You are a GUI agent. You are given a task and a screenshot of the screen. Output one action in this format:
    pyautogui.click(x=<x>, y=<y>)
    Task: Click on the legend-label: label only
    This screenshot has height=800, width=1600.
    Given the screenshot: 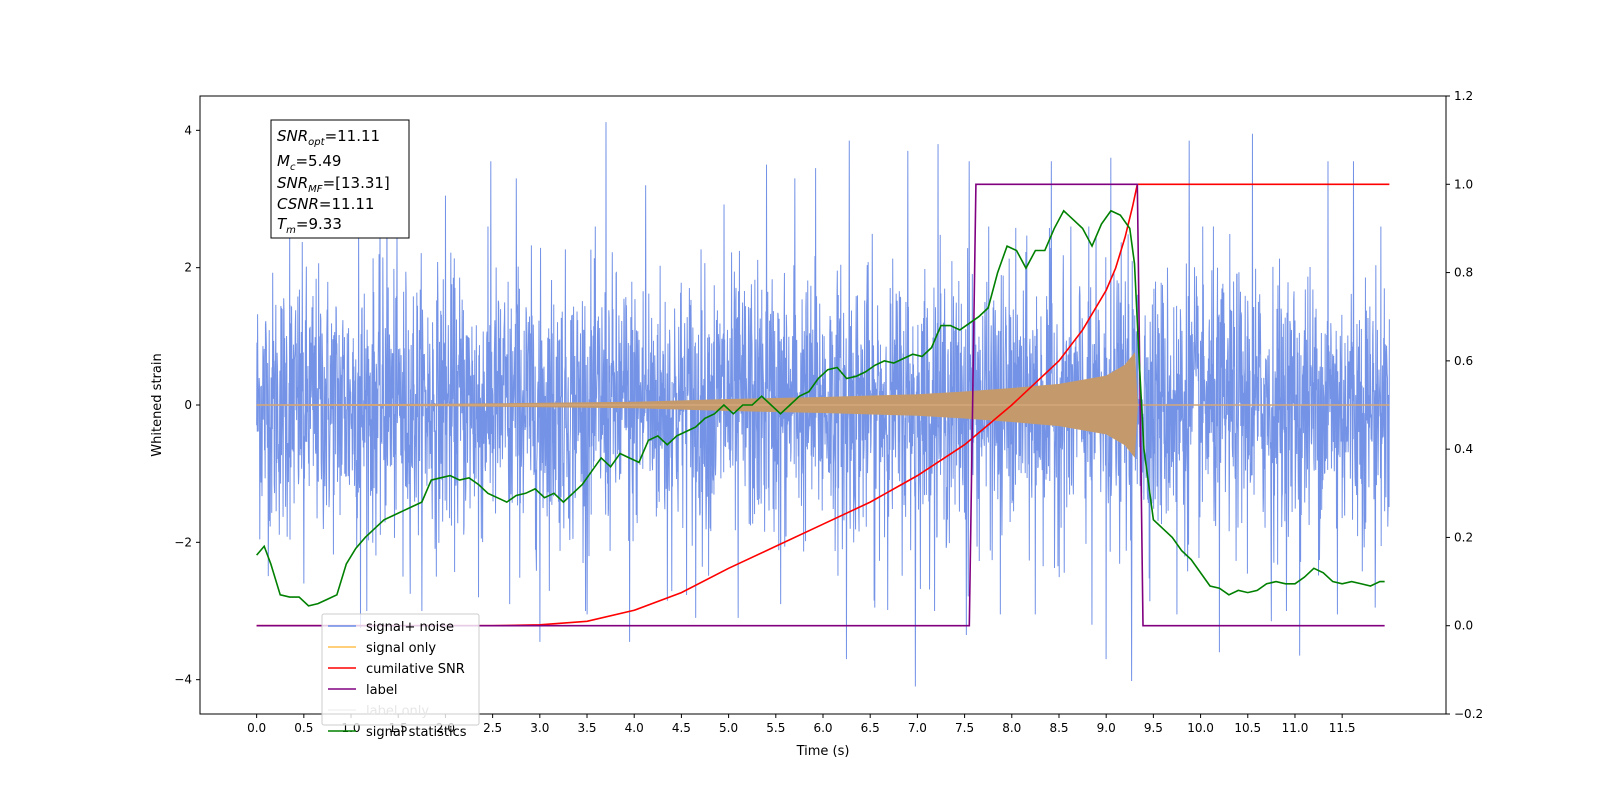 What is the action you would take?
    pyautogui.click(x=397, y=711)
    